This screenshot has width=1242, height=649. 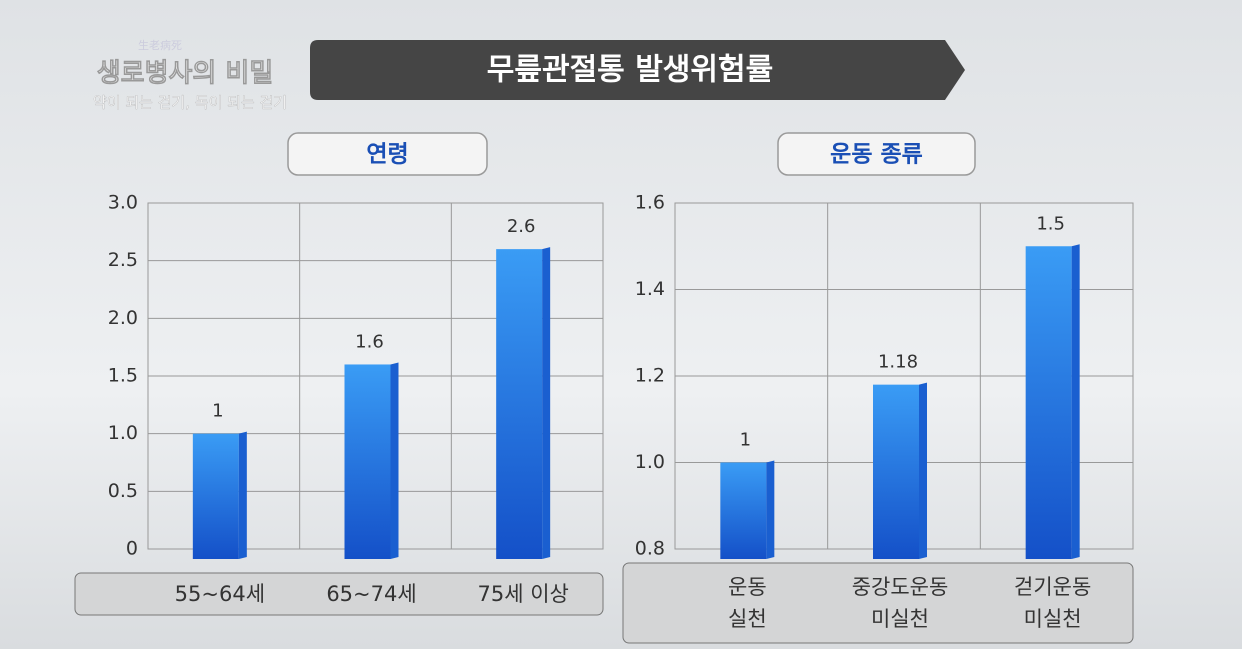 I want to click on x-tick-label: 65~74세, so click(x=371, y=594).